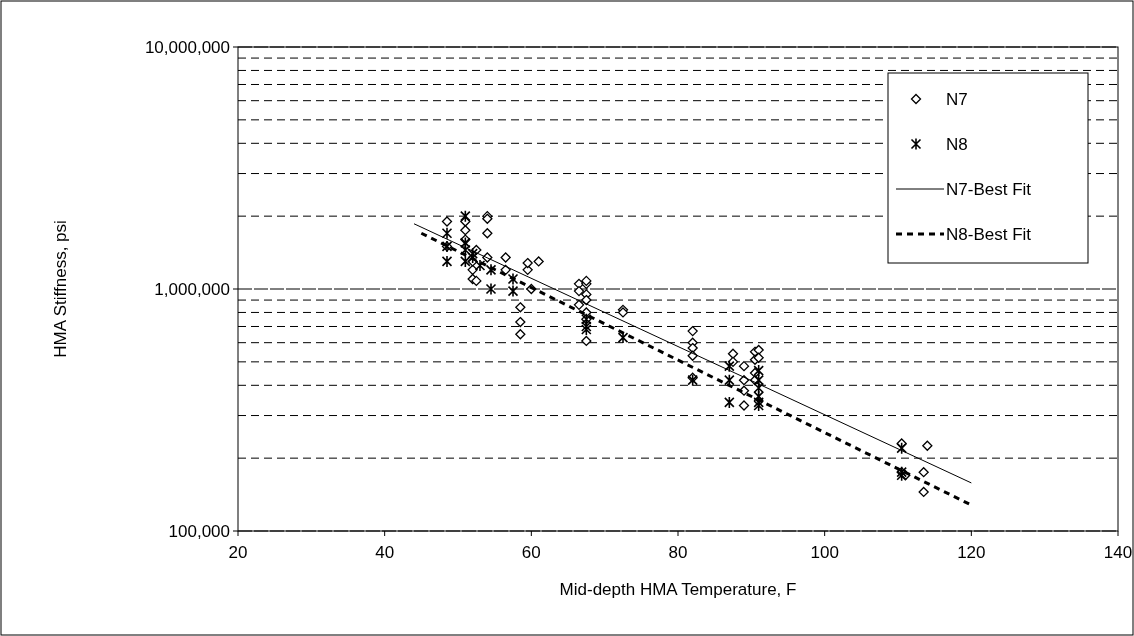 This screenshot has height=636, width=1134. What do you see at coordinates (238, 552) in the screenshot?
I see `x-tick-label: 20` at bounding box center [238, 552].